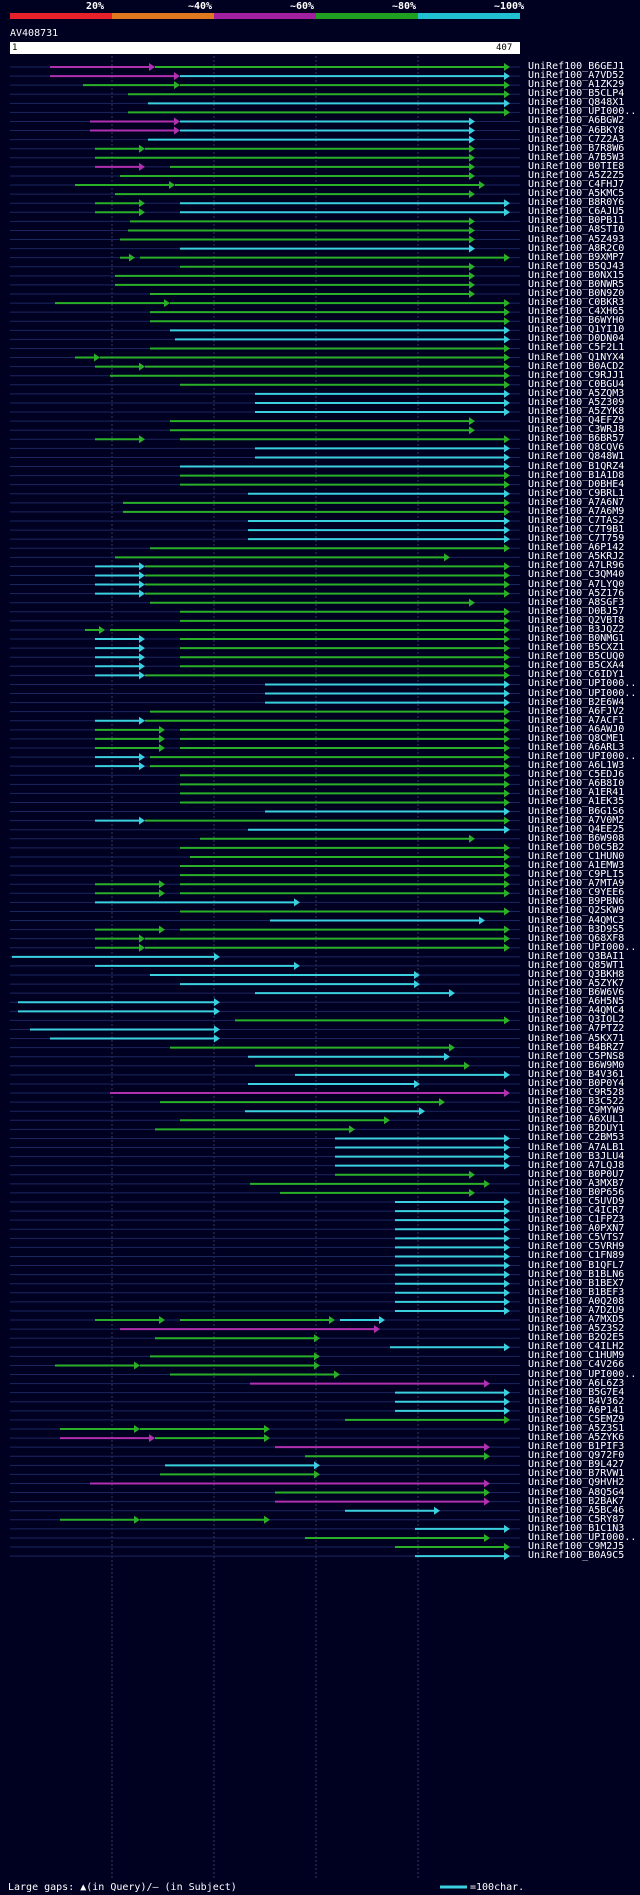  I want to click on hit-label: UniRef100_B9XMP7, so click(576, 257).